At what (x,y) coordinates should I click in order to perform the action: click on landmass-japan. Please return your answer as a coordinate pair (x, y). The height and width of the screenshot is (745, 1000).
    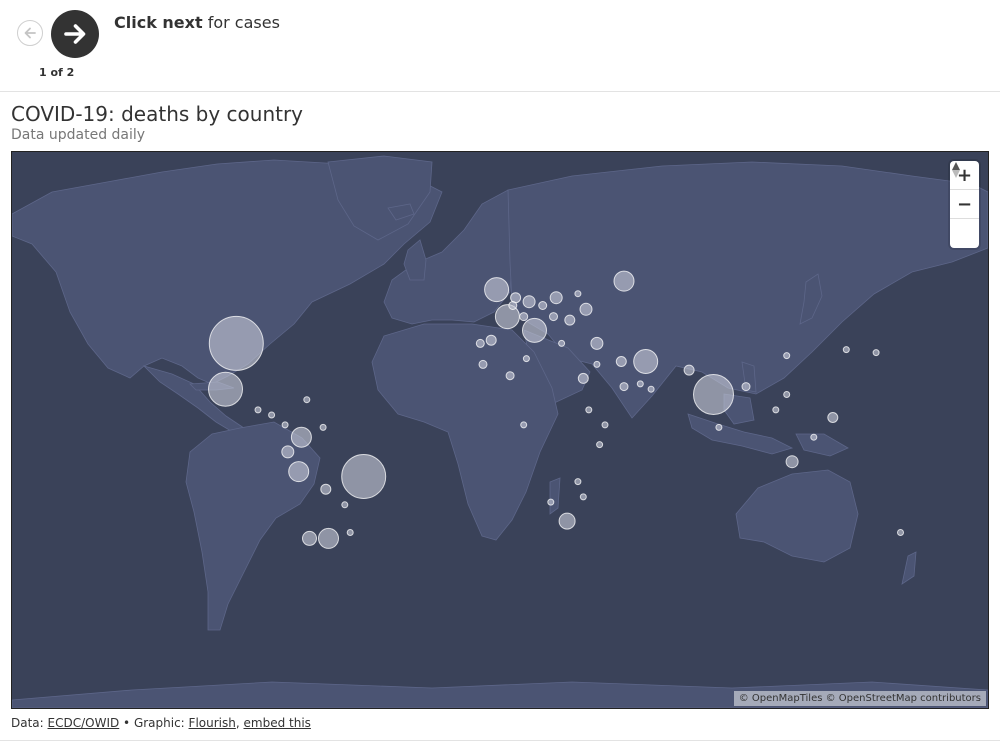
    Looking at the image, I should click on (811, 299).